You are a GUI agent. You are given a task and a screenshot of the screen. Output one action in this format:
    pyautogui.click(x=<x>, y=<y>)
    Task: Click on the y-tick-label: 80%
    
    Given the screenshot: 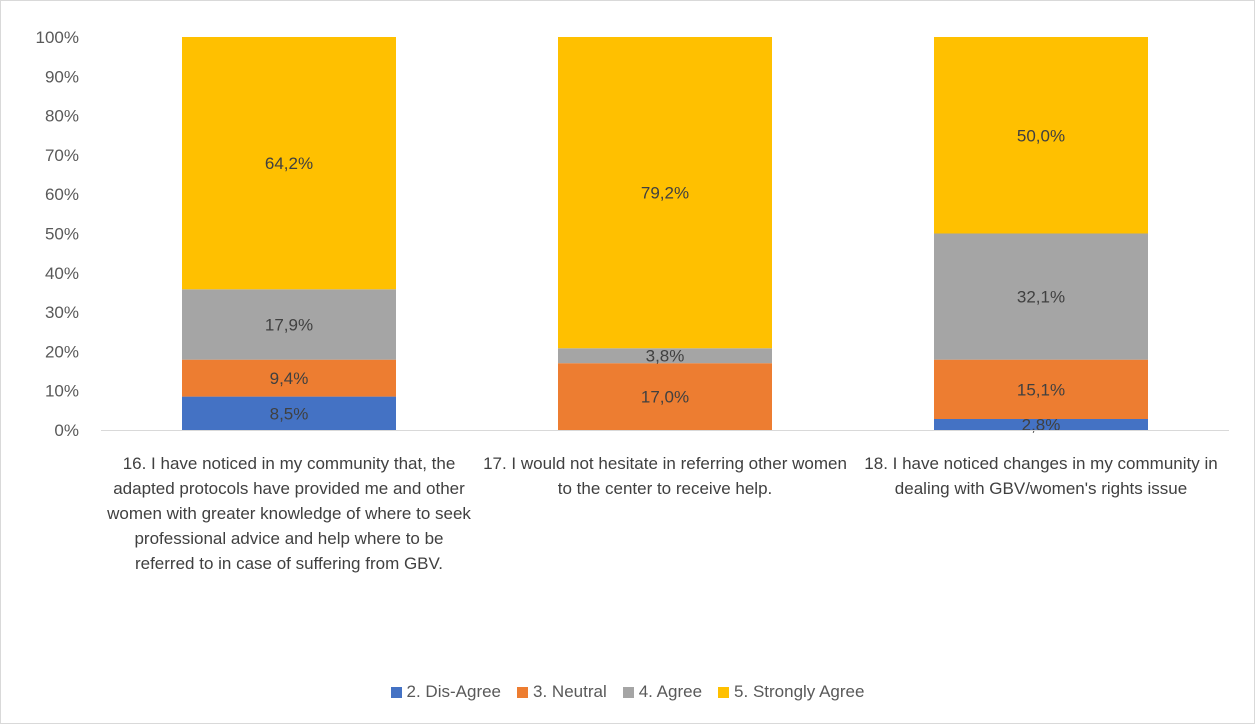 What is the action you would take?
    pyautogui.click(x=62, y=116)
    